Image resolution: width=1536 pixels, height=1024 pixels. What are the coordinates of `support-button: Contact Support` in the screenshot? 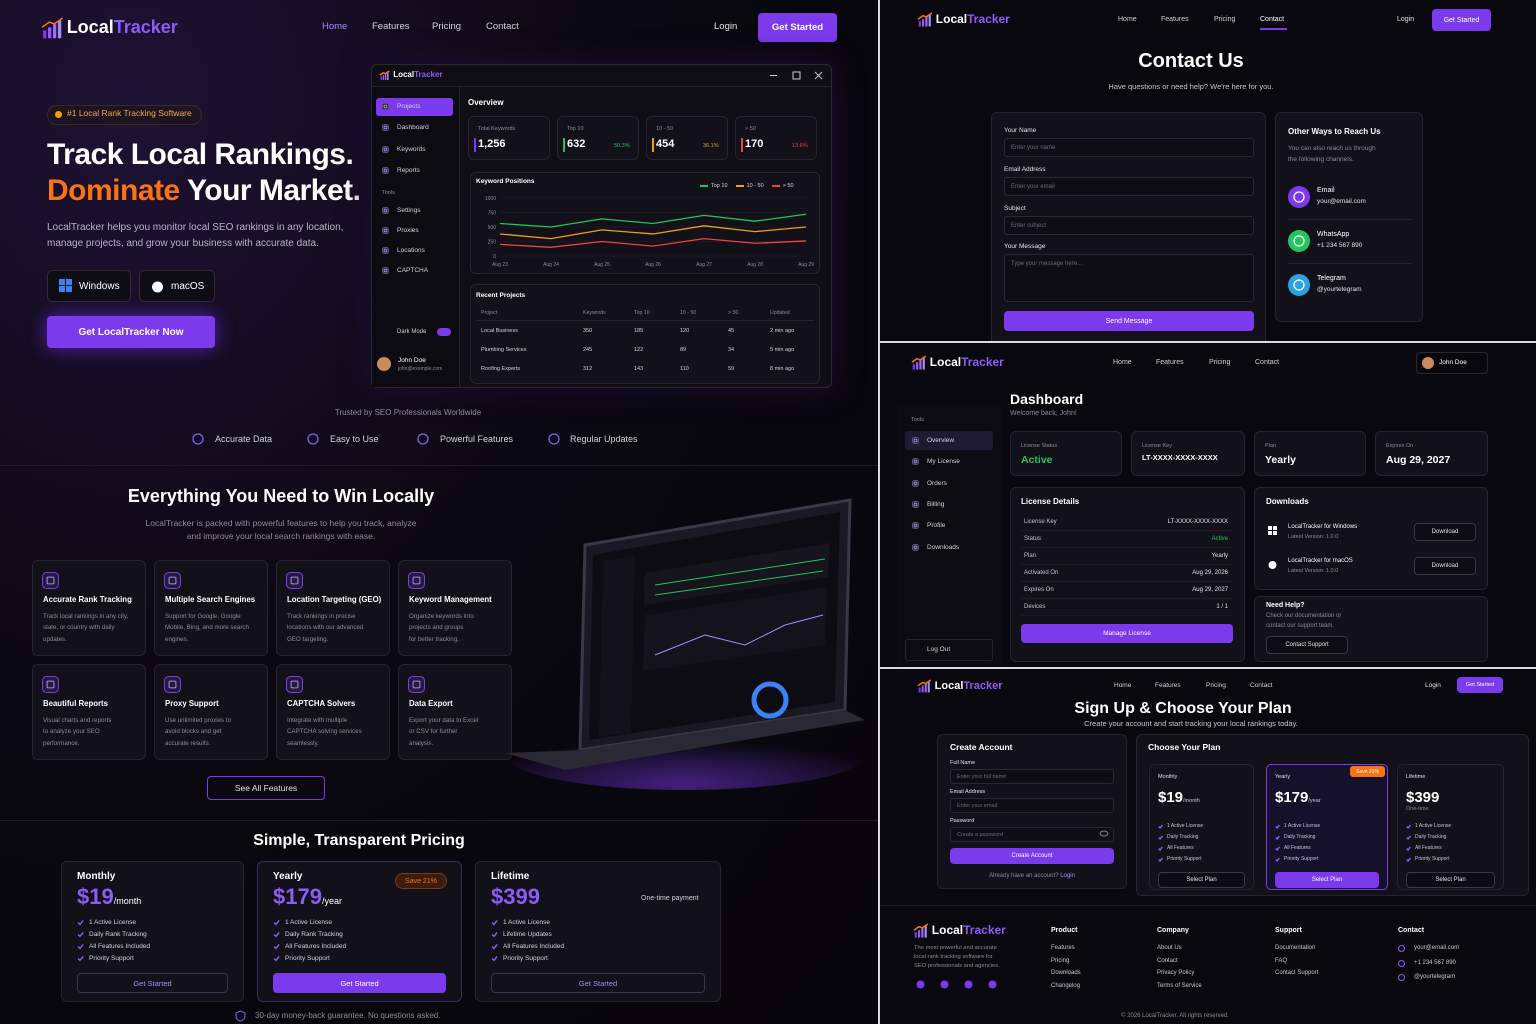 It's located at (1307, 645).